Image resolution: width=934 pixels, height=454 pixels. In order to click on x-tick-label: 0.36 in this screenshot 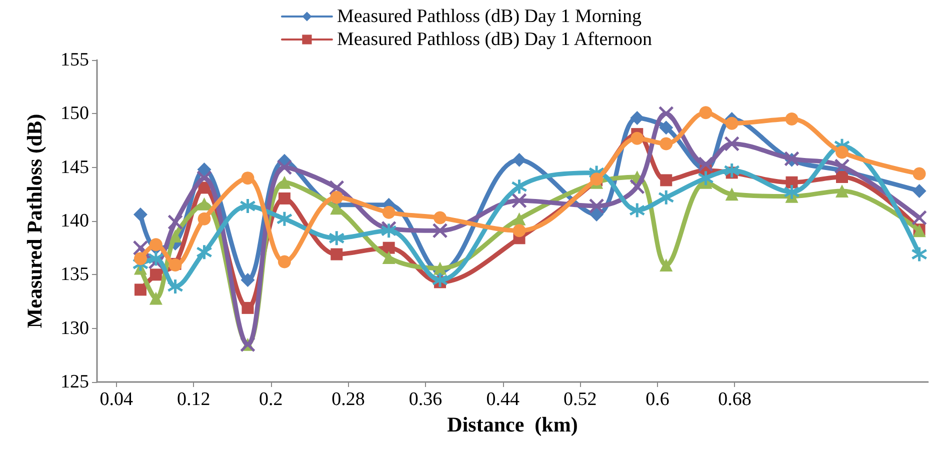, I will do `click(425, 399)`.